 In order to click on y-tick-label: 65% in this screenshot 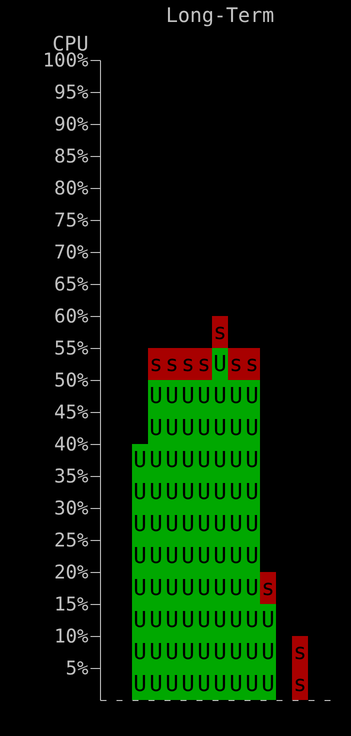, I will do `click(72, 285)`.